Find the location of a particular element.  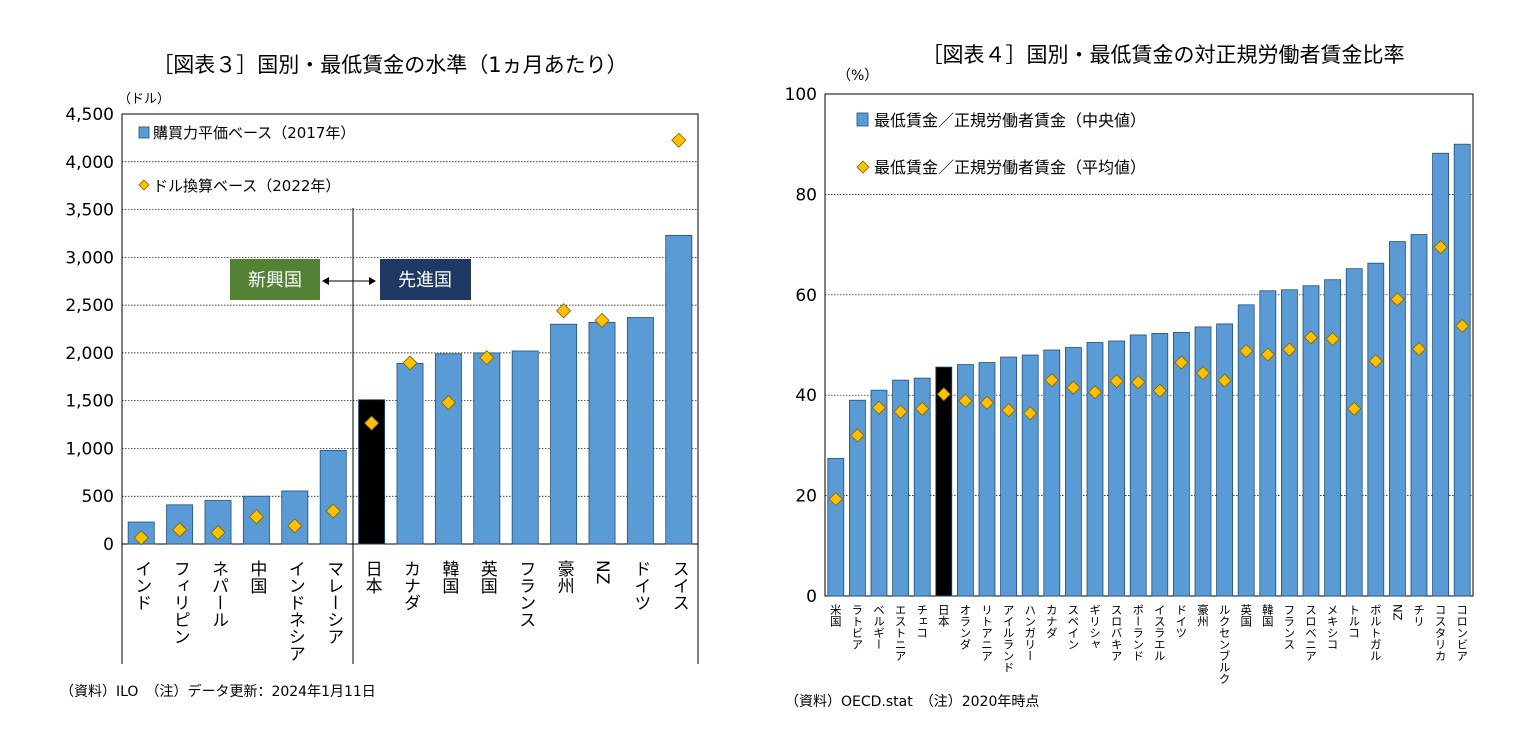

x-label-c2-0: 米国 is located at coordinates (836, 616).